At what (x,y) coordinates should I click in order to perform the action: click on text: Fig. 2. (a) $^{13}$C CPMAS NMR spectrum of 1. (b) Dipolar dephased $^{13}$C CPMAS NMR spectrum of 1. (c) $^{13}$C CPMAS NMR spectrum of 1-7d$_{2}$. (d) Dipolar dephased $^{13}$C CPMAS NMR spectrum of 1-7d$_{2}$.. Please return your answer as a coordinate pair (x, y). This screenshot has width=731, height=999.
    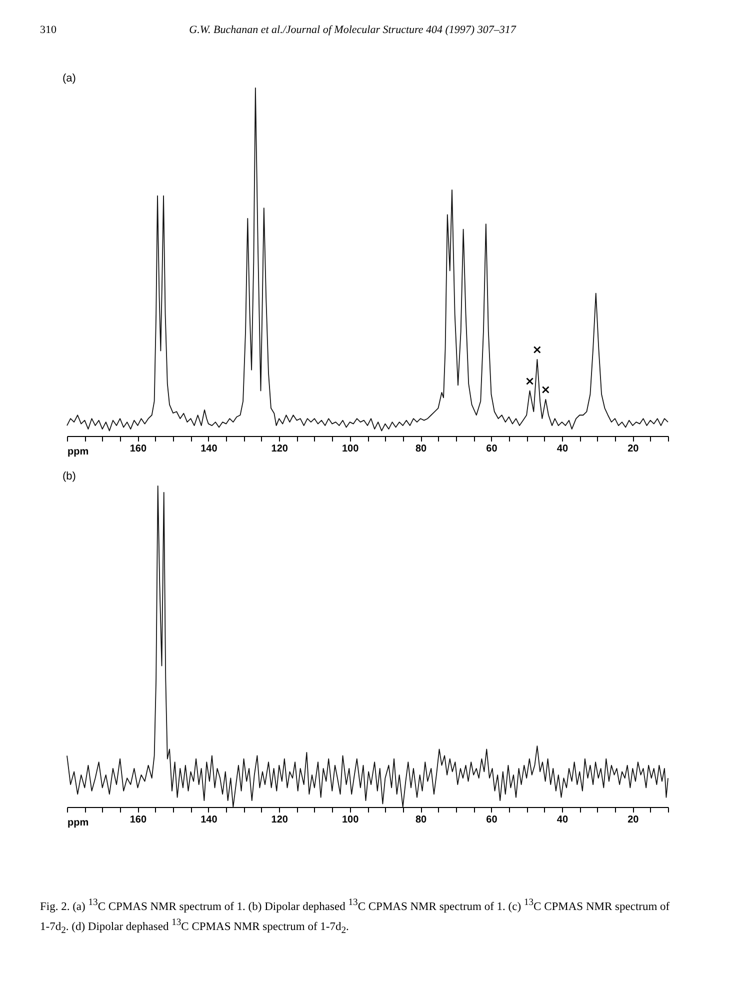
    Looking at the image, I should click on (355, 916).